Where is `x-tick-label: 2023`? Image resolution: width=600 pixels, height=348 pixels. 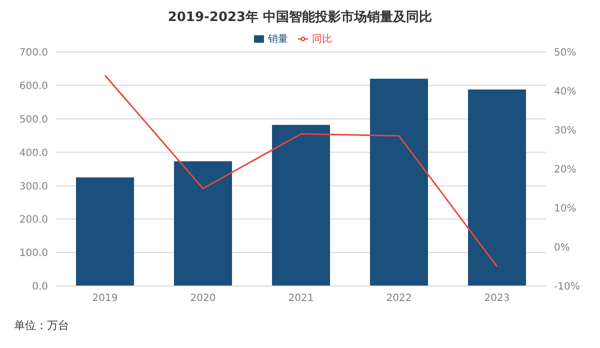
x-tick-label: 2023 is located at coordinates (497, 298).